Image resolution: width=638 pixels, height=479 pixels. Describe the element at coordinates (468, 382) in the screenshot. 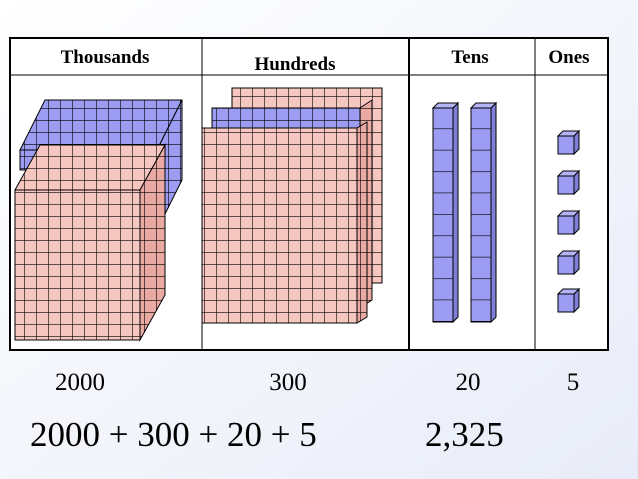

I see `column-value: 20` at that location.